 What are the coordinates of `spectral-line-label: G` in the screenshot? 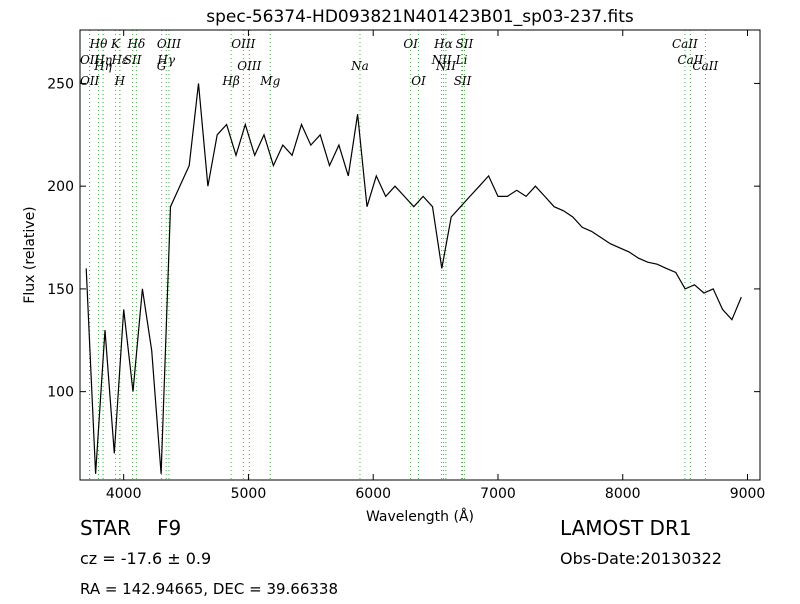 It's located at (162, 66).